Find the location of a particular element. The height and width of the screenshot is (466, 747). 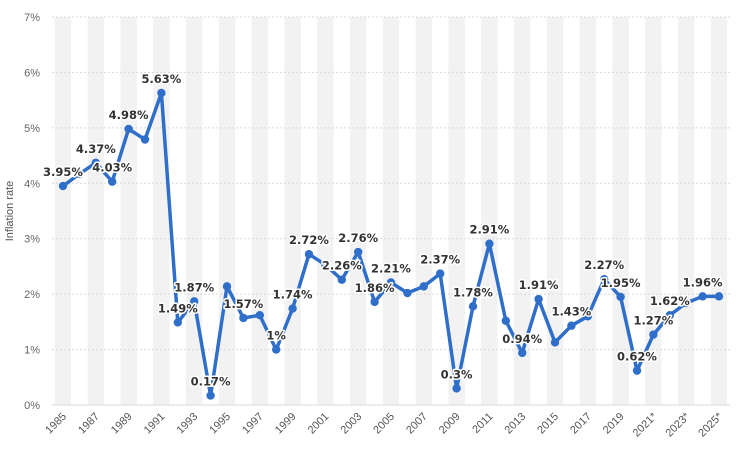

data-label-2008: 2.37% is located at coordinates (440, 260).